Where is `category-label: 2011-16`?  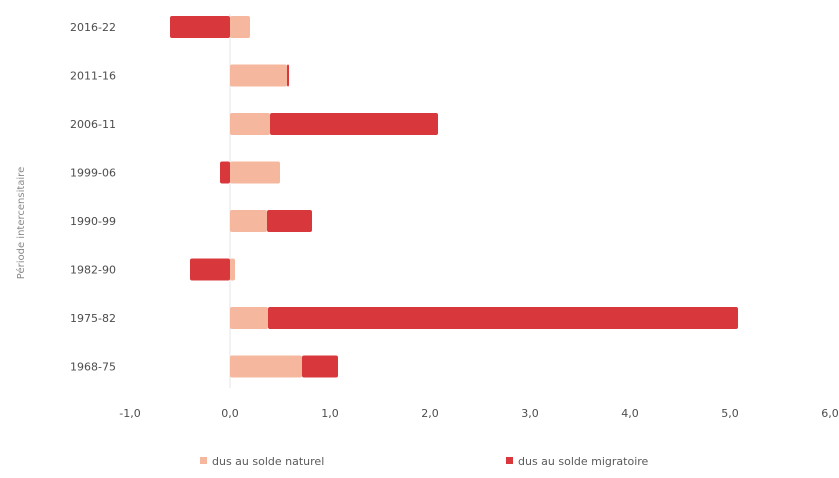
category-label: 2011-16 is located at coordinates (93, 76).